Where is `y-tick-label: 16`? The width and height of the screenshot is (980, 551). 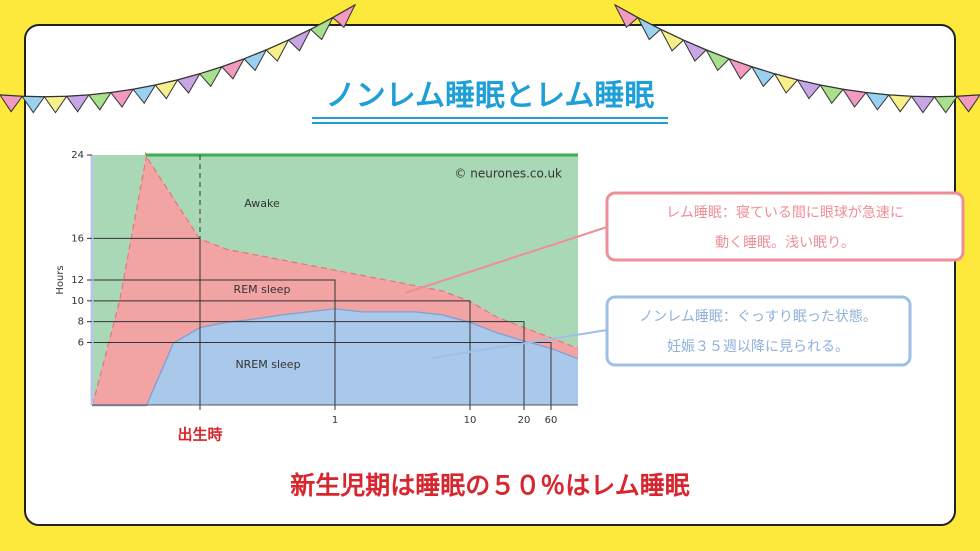 y-tick-label: 16 is located at coordinates (77, 238).